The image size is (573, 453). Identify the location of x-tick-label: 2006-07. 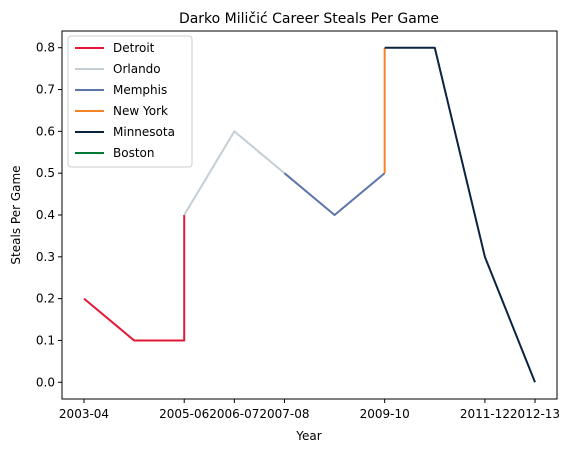
(234, 414).